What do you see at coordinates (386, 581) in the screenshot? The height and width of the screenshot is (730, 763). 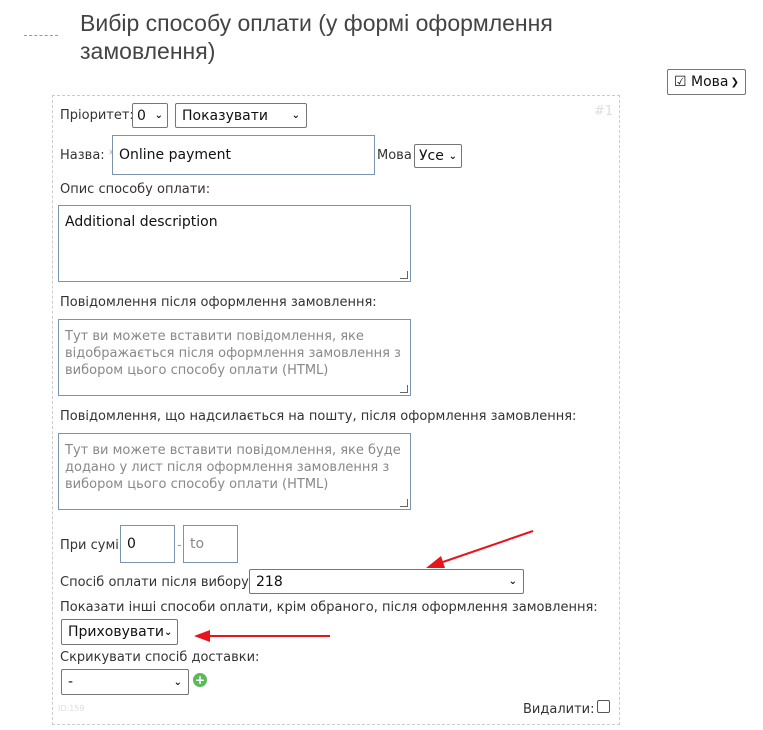 I see `after-select: 218 ⌄` at bounding box center [386, 581].